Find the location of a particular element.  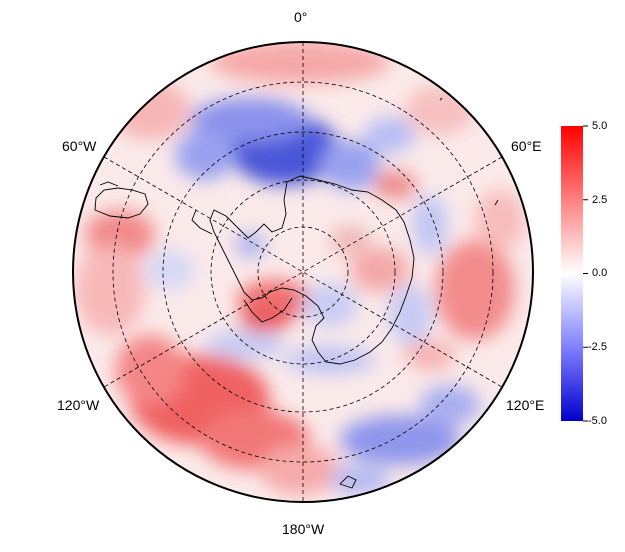

colorbar-ticks is located at coordinates (585, 273).